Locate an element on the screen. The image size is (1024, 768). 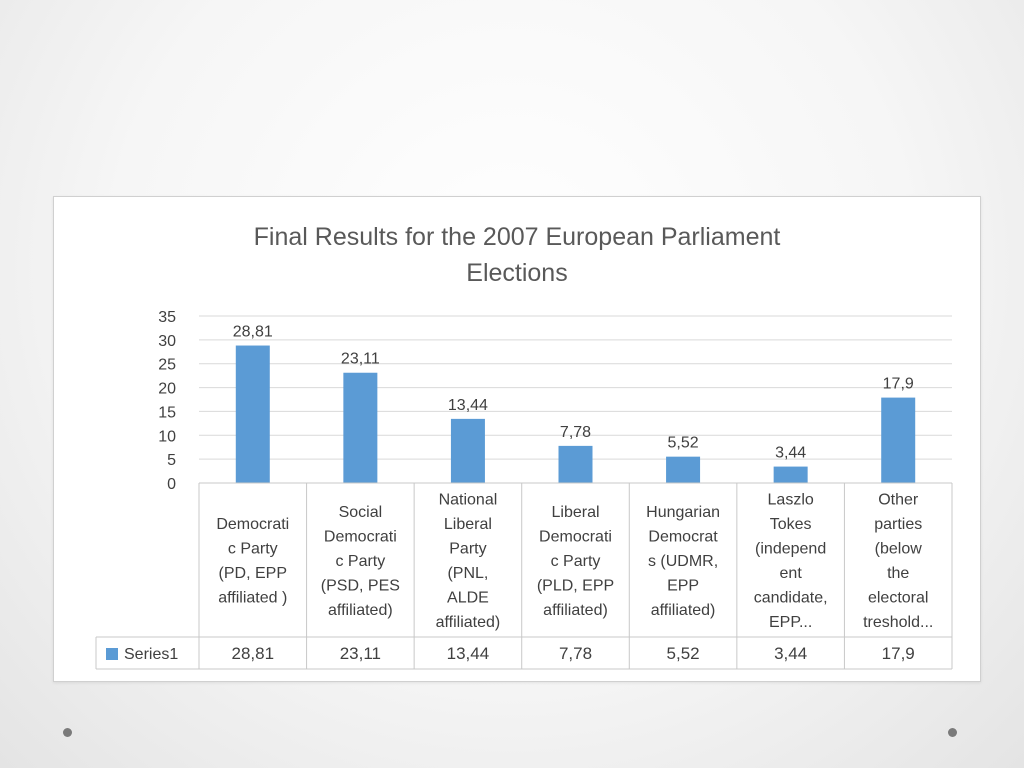
data-label: 28,81 is located at coordinates (253, 332).